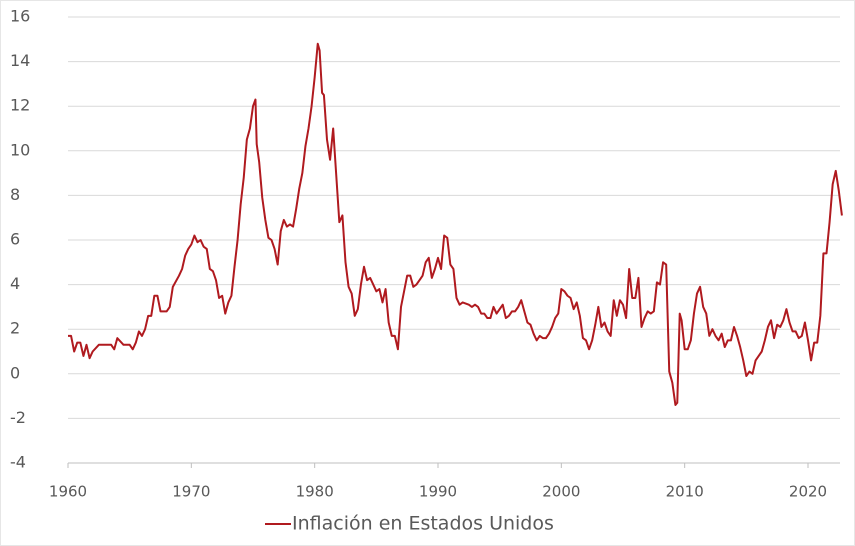 The image size is (855, 546). Describe the element at coordinates (15, 239) in the screenshot. I see `y-tick-label: 6` at that location.